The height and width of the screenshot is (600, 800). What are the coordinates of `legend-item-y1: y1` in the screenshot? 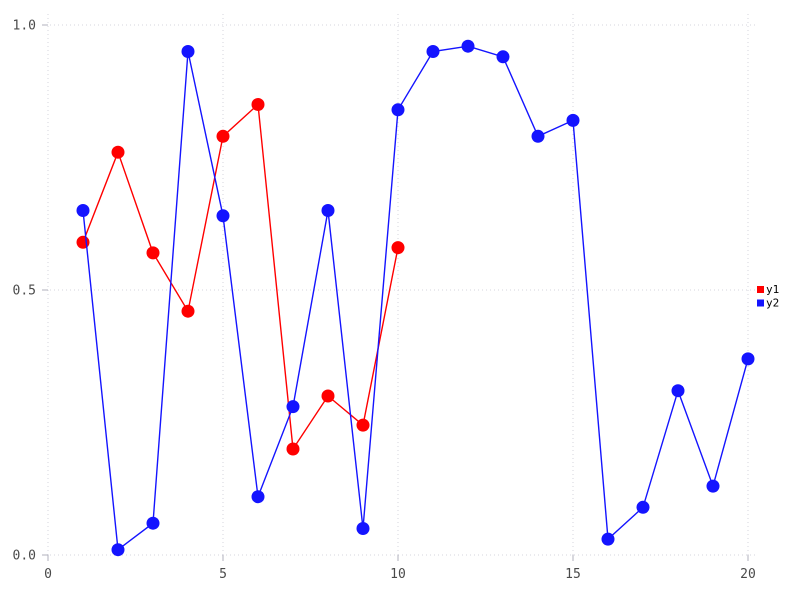 It's located at (768, 289).